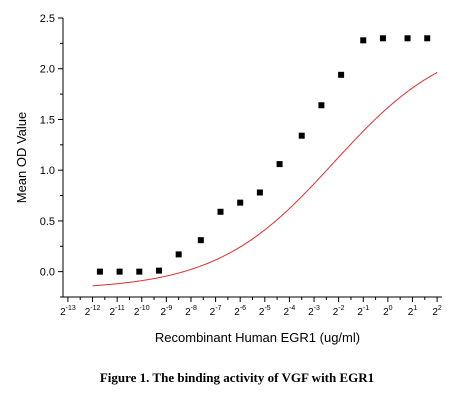 This screenshot has height=401, width=474. What do you see at coordinates (437, 311) in the screenshot?
I see `x-tick-label: 22` at bounding box center [437, 311].